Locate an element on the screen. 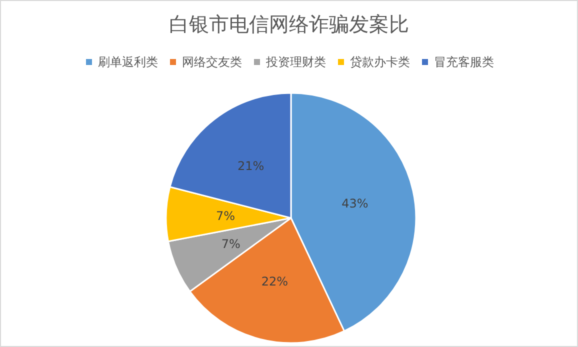 This screenshot has width=578, height=347. data-label: 22% is located at coordinates (274, 281).